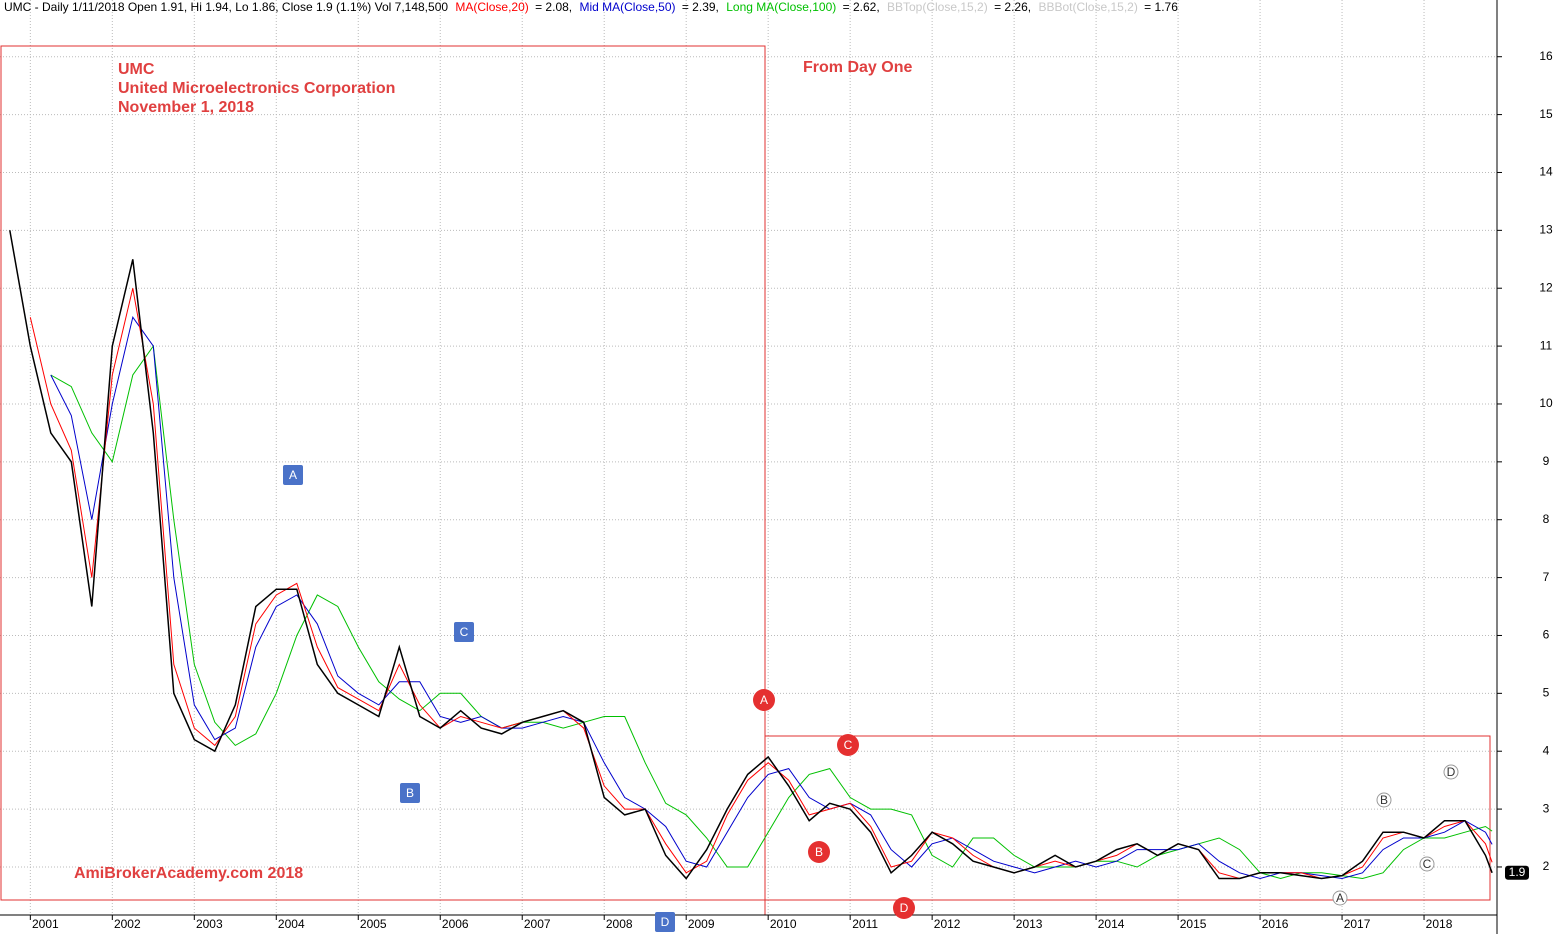 Image resolution: width=1557 pixels, height=934 pixels. I want to click on y-tick-label: 2, so click(1546, 866).